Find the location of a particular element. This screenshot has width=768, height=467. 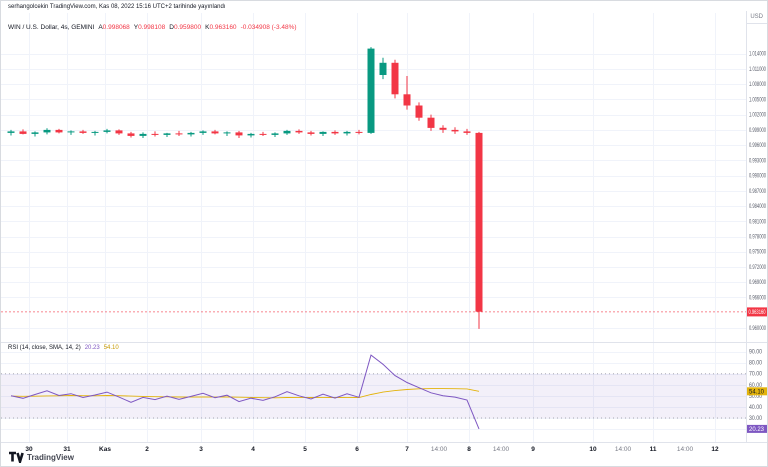

time-axis-label: 8 is located at coordinates (469, 449).